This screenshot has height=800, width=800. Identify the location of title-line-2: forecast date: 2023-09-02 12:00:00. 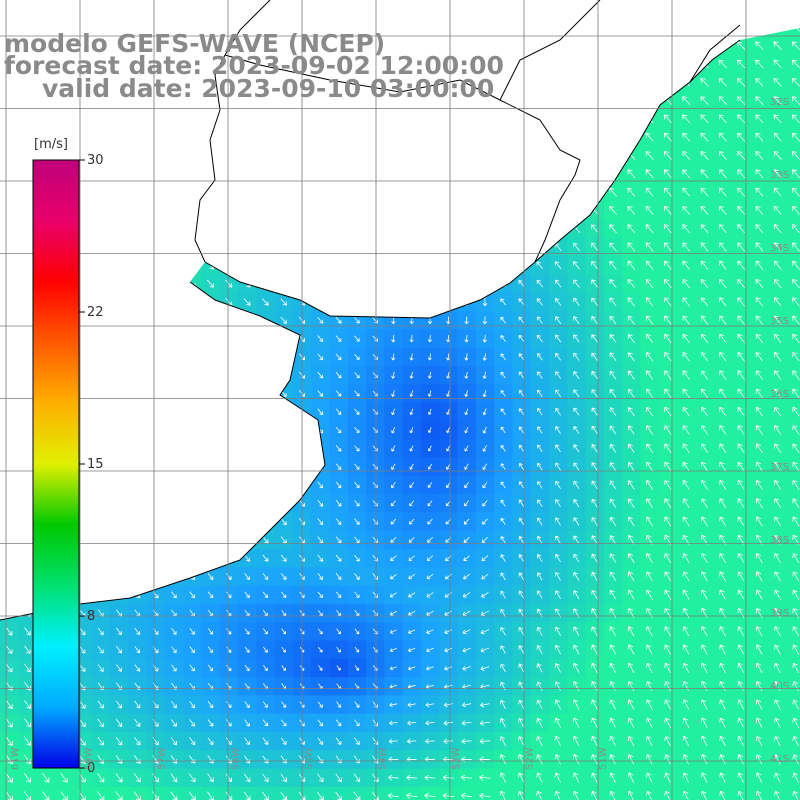
(254, 65).